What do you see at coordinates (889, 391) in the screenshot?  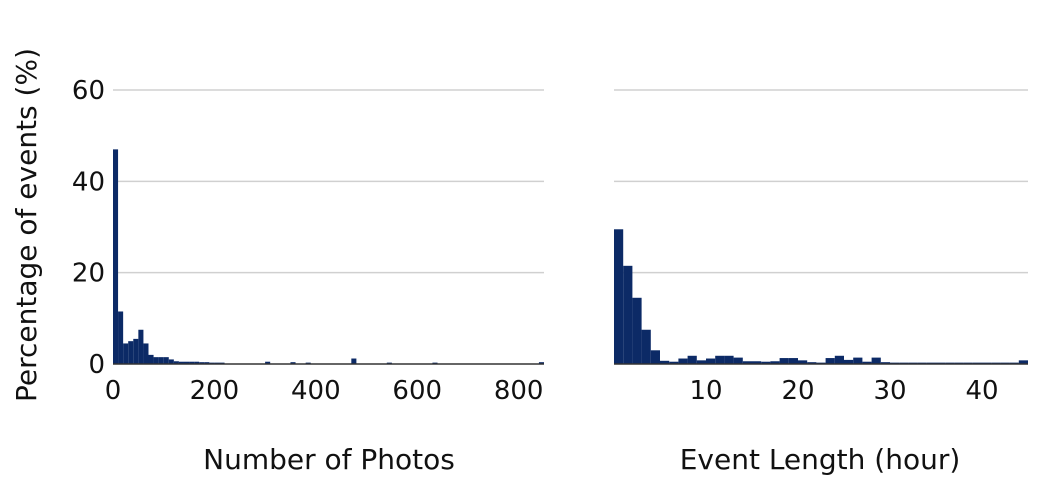 I see `event-length-x-tick-label: 30` at bounding box center [889, 391].